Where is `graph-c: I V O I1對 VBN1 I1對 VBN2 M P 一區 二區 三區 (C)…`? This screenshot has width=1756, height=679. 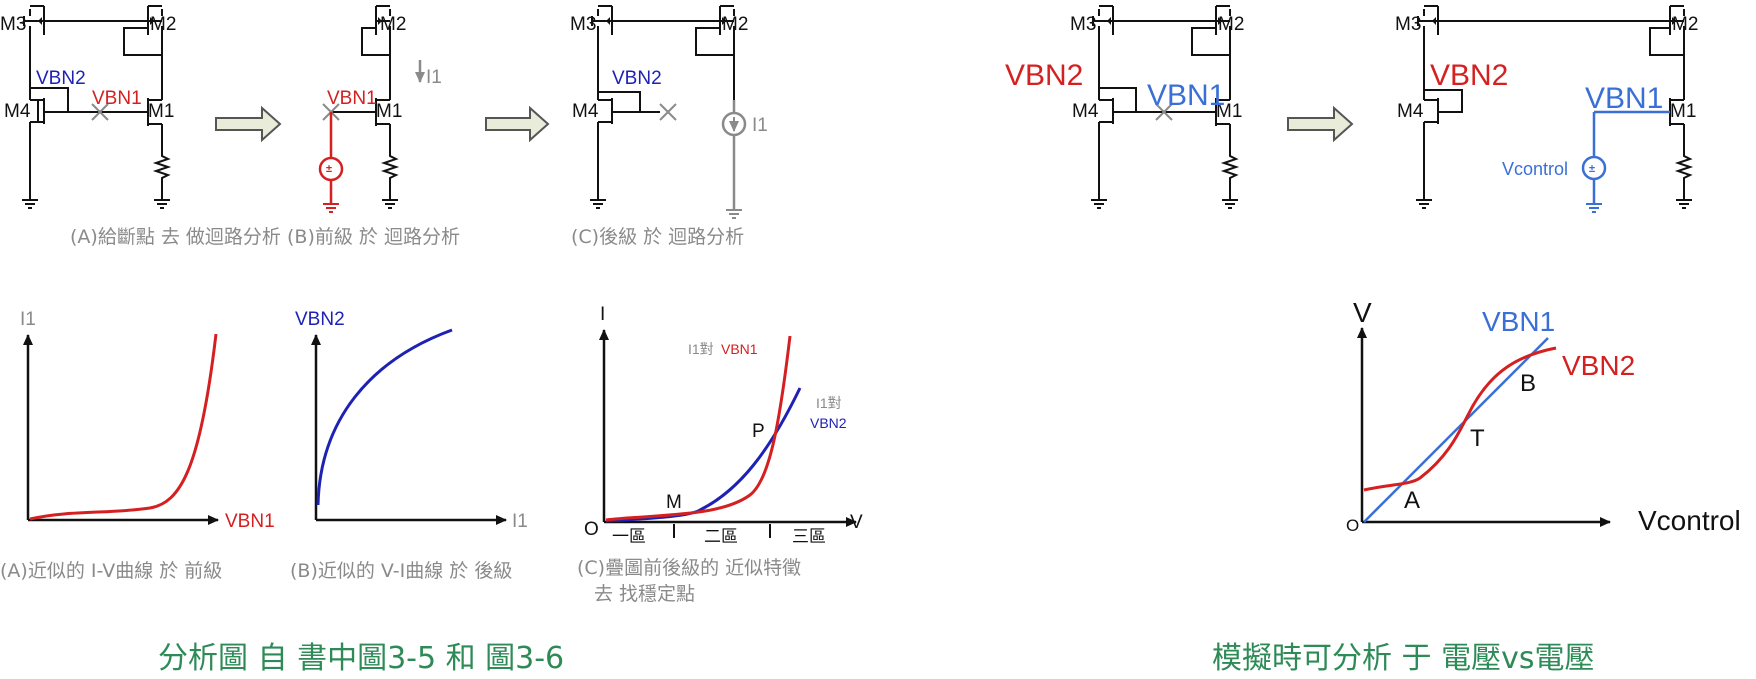 graph-c: I V O I1對 VBN1 I1對 VBN2 M P 一區 二區 三區 (C)… is located at coordinates (720, 454).